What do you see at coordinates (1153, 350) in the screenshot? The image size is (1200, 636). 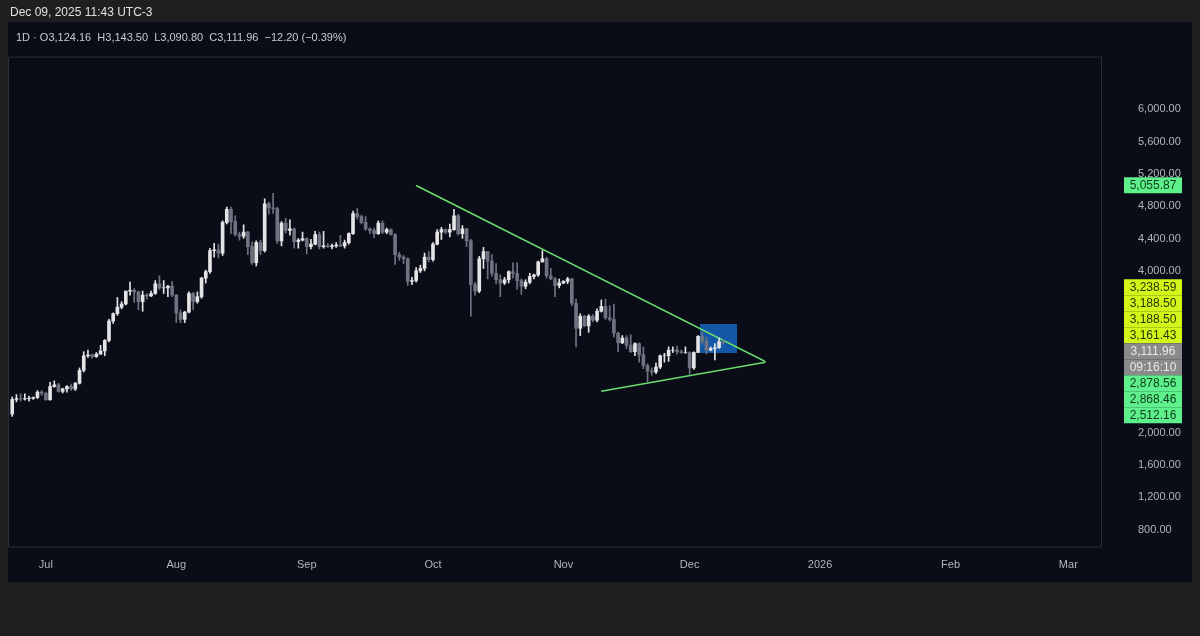 I see `text: 3,111.96` at bounding box center [1153, 350].